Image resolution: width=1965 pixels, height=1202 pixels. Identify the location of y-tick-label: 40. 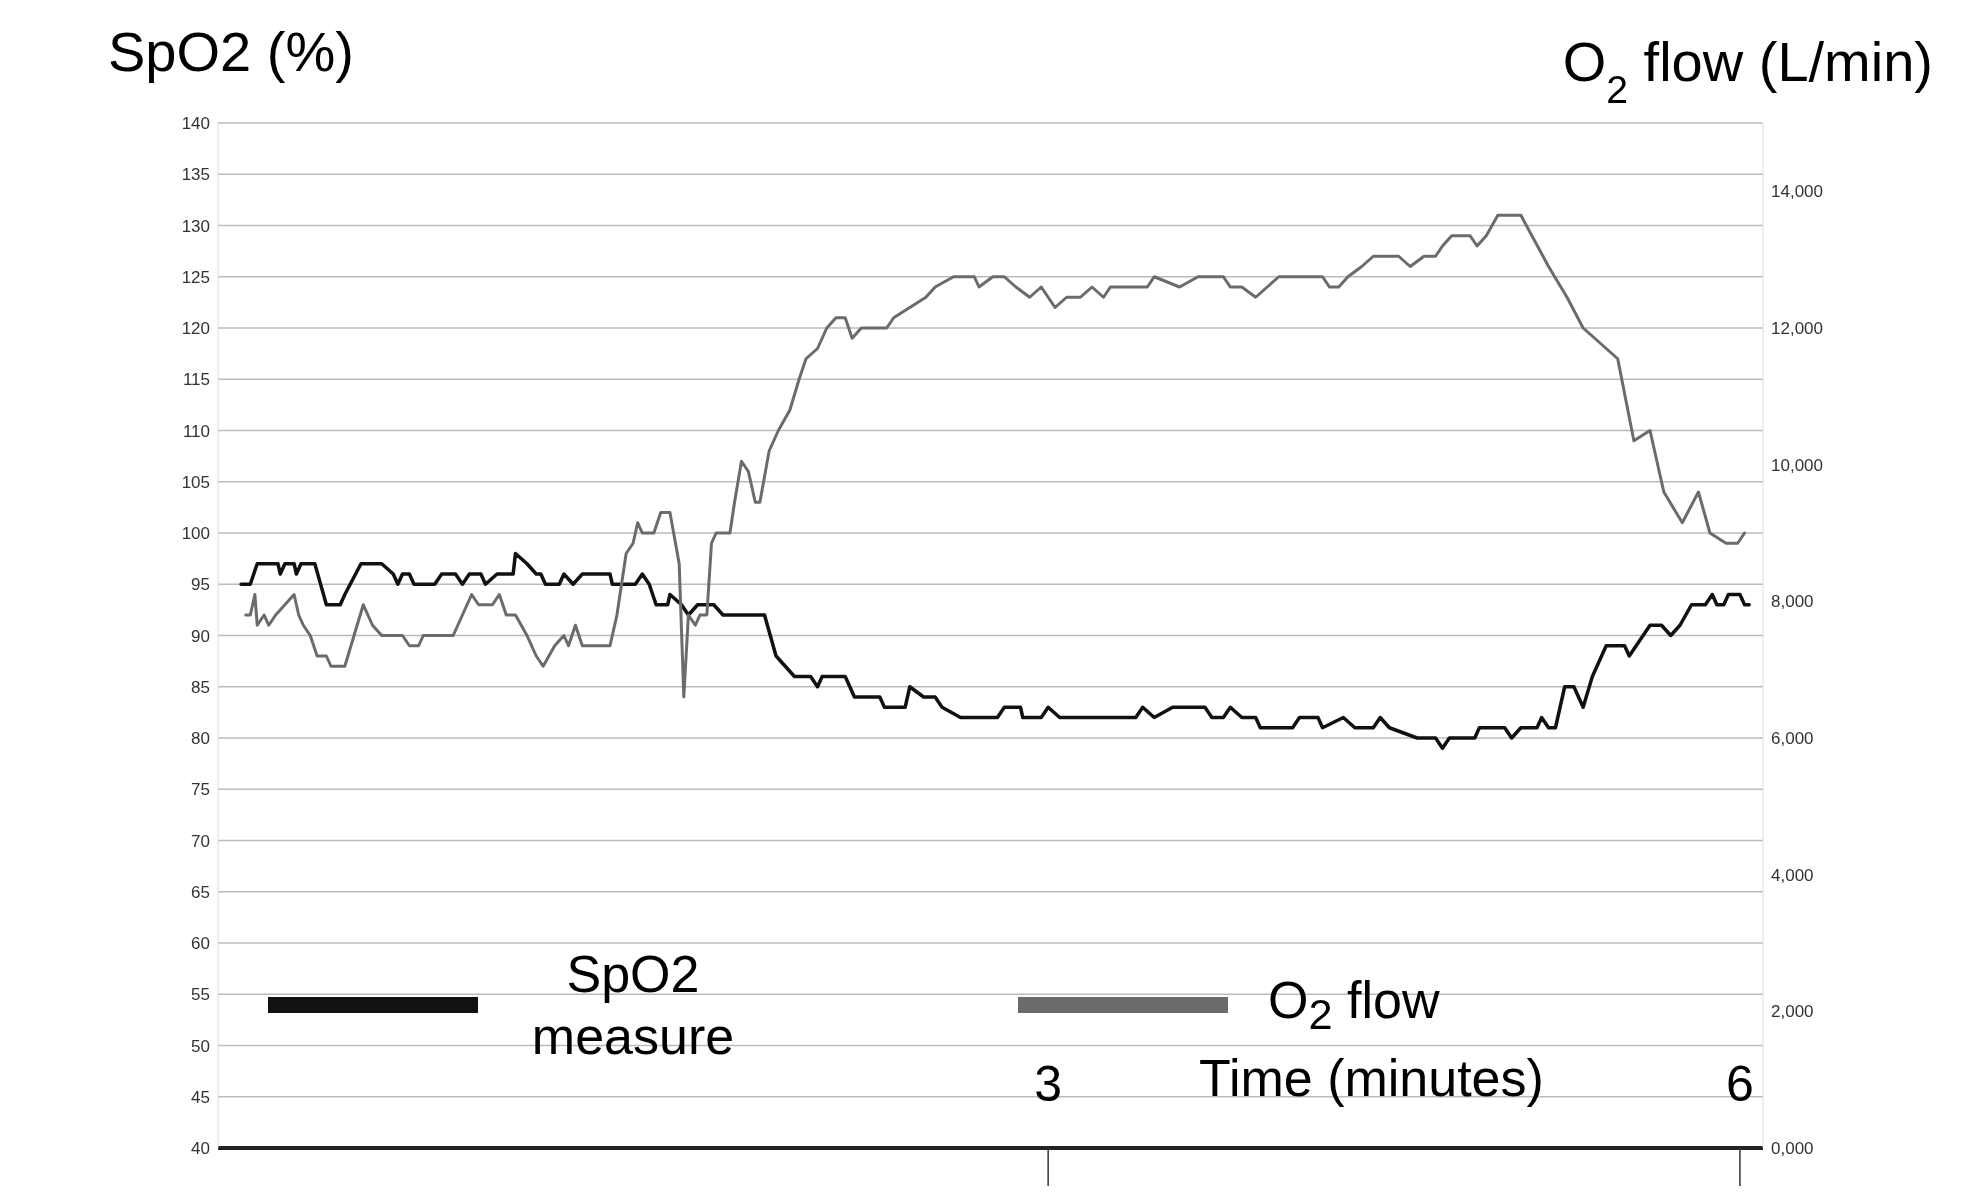
(200, 1149).